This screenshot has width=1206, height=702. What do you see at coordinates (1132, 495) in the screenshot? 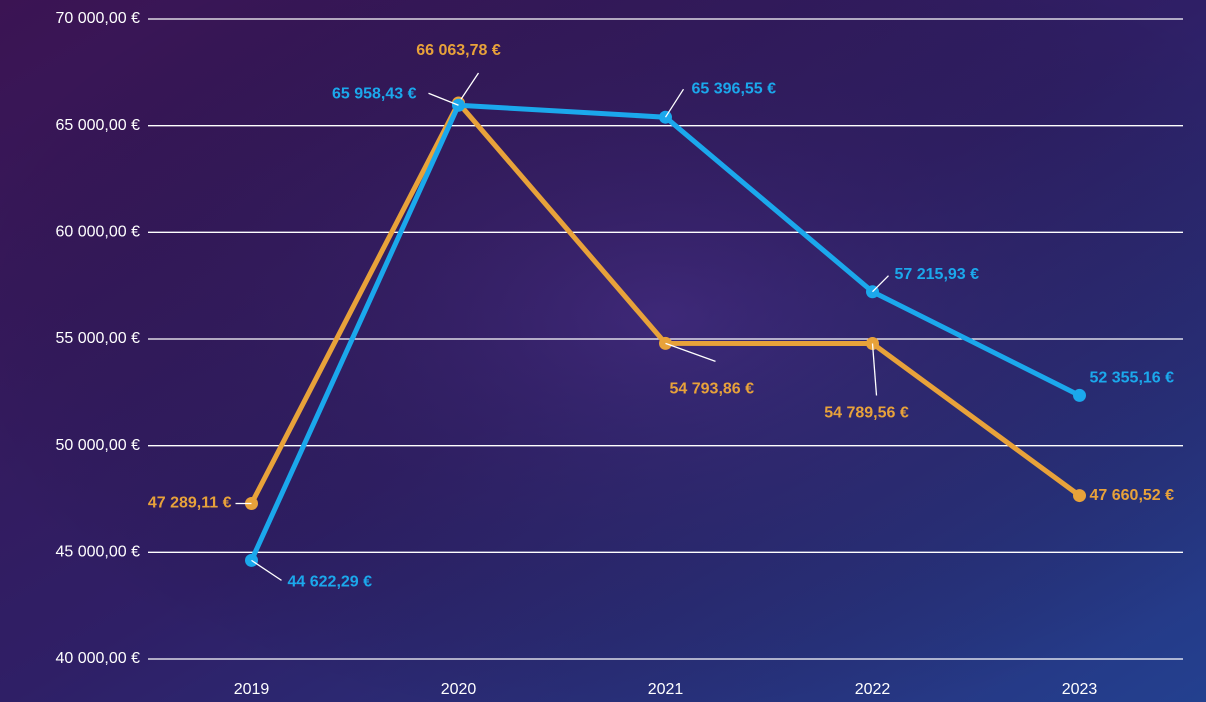
I see `data-label: 47 660,52 €` at bounding box center [1132, 495].